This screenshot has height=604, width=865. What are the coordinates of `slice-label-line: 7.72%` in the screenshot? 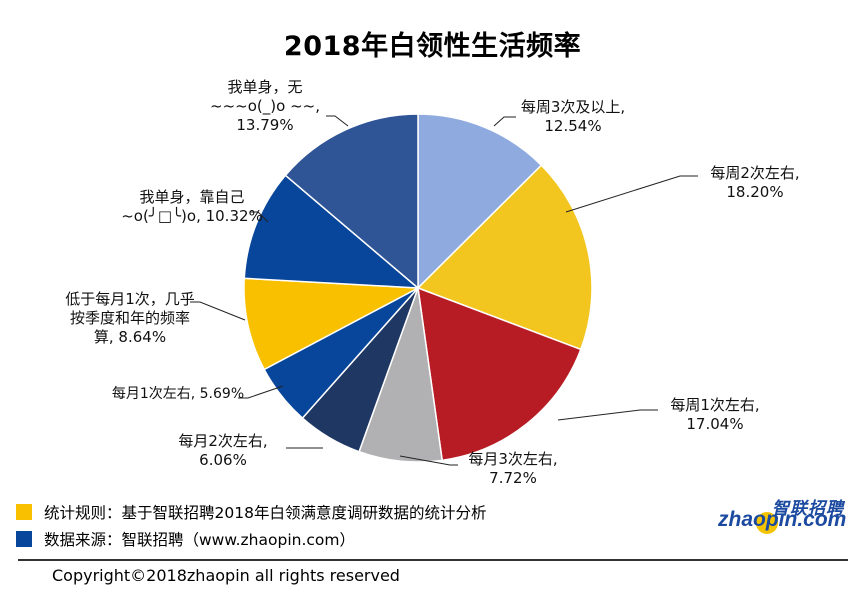 It's located at (513, 478).